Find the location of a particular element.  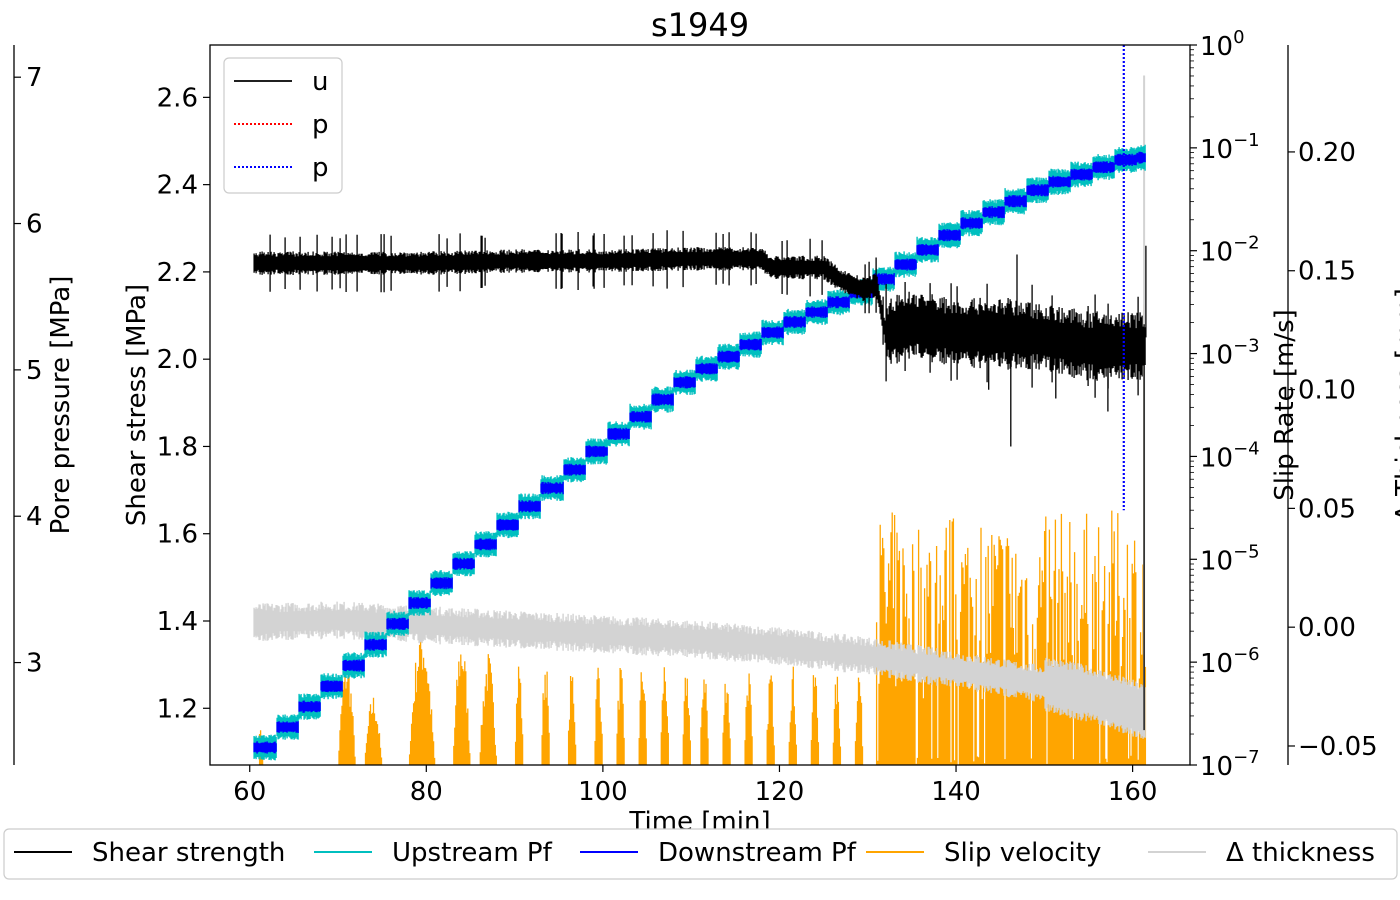

shear-tick-label: 2.0 is located at coordinates (177, 360).